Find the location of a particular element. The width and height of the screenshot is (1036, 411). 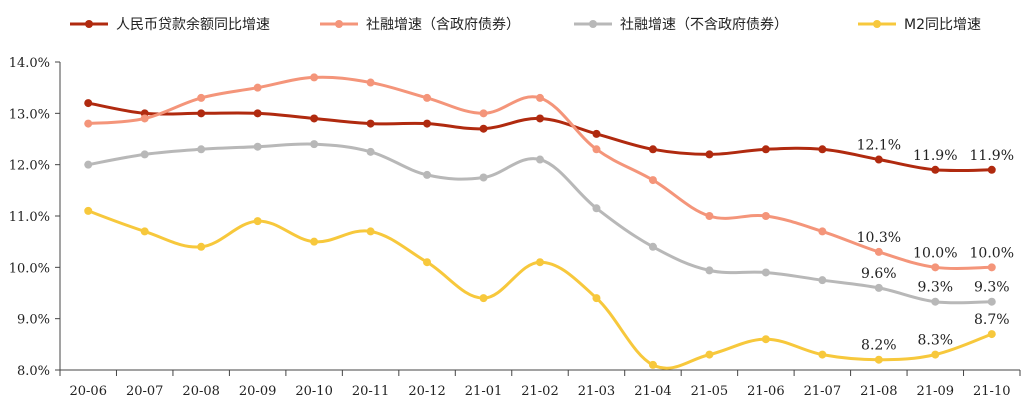

x-tick-label: 20-07 is located at coordinates (144, 391).